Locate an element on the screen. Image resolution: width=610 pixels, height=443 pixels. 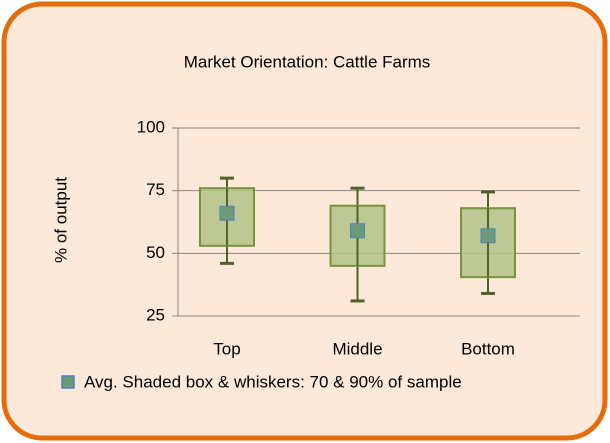
y-tick-label: 75 is located at coordinates (155, 189).